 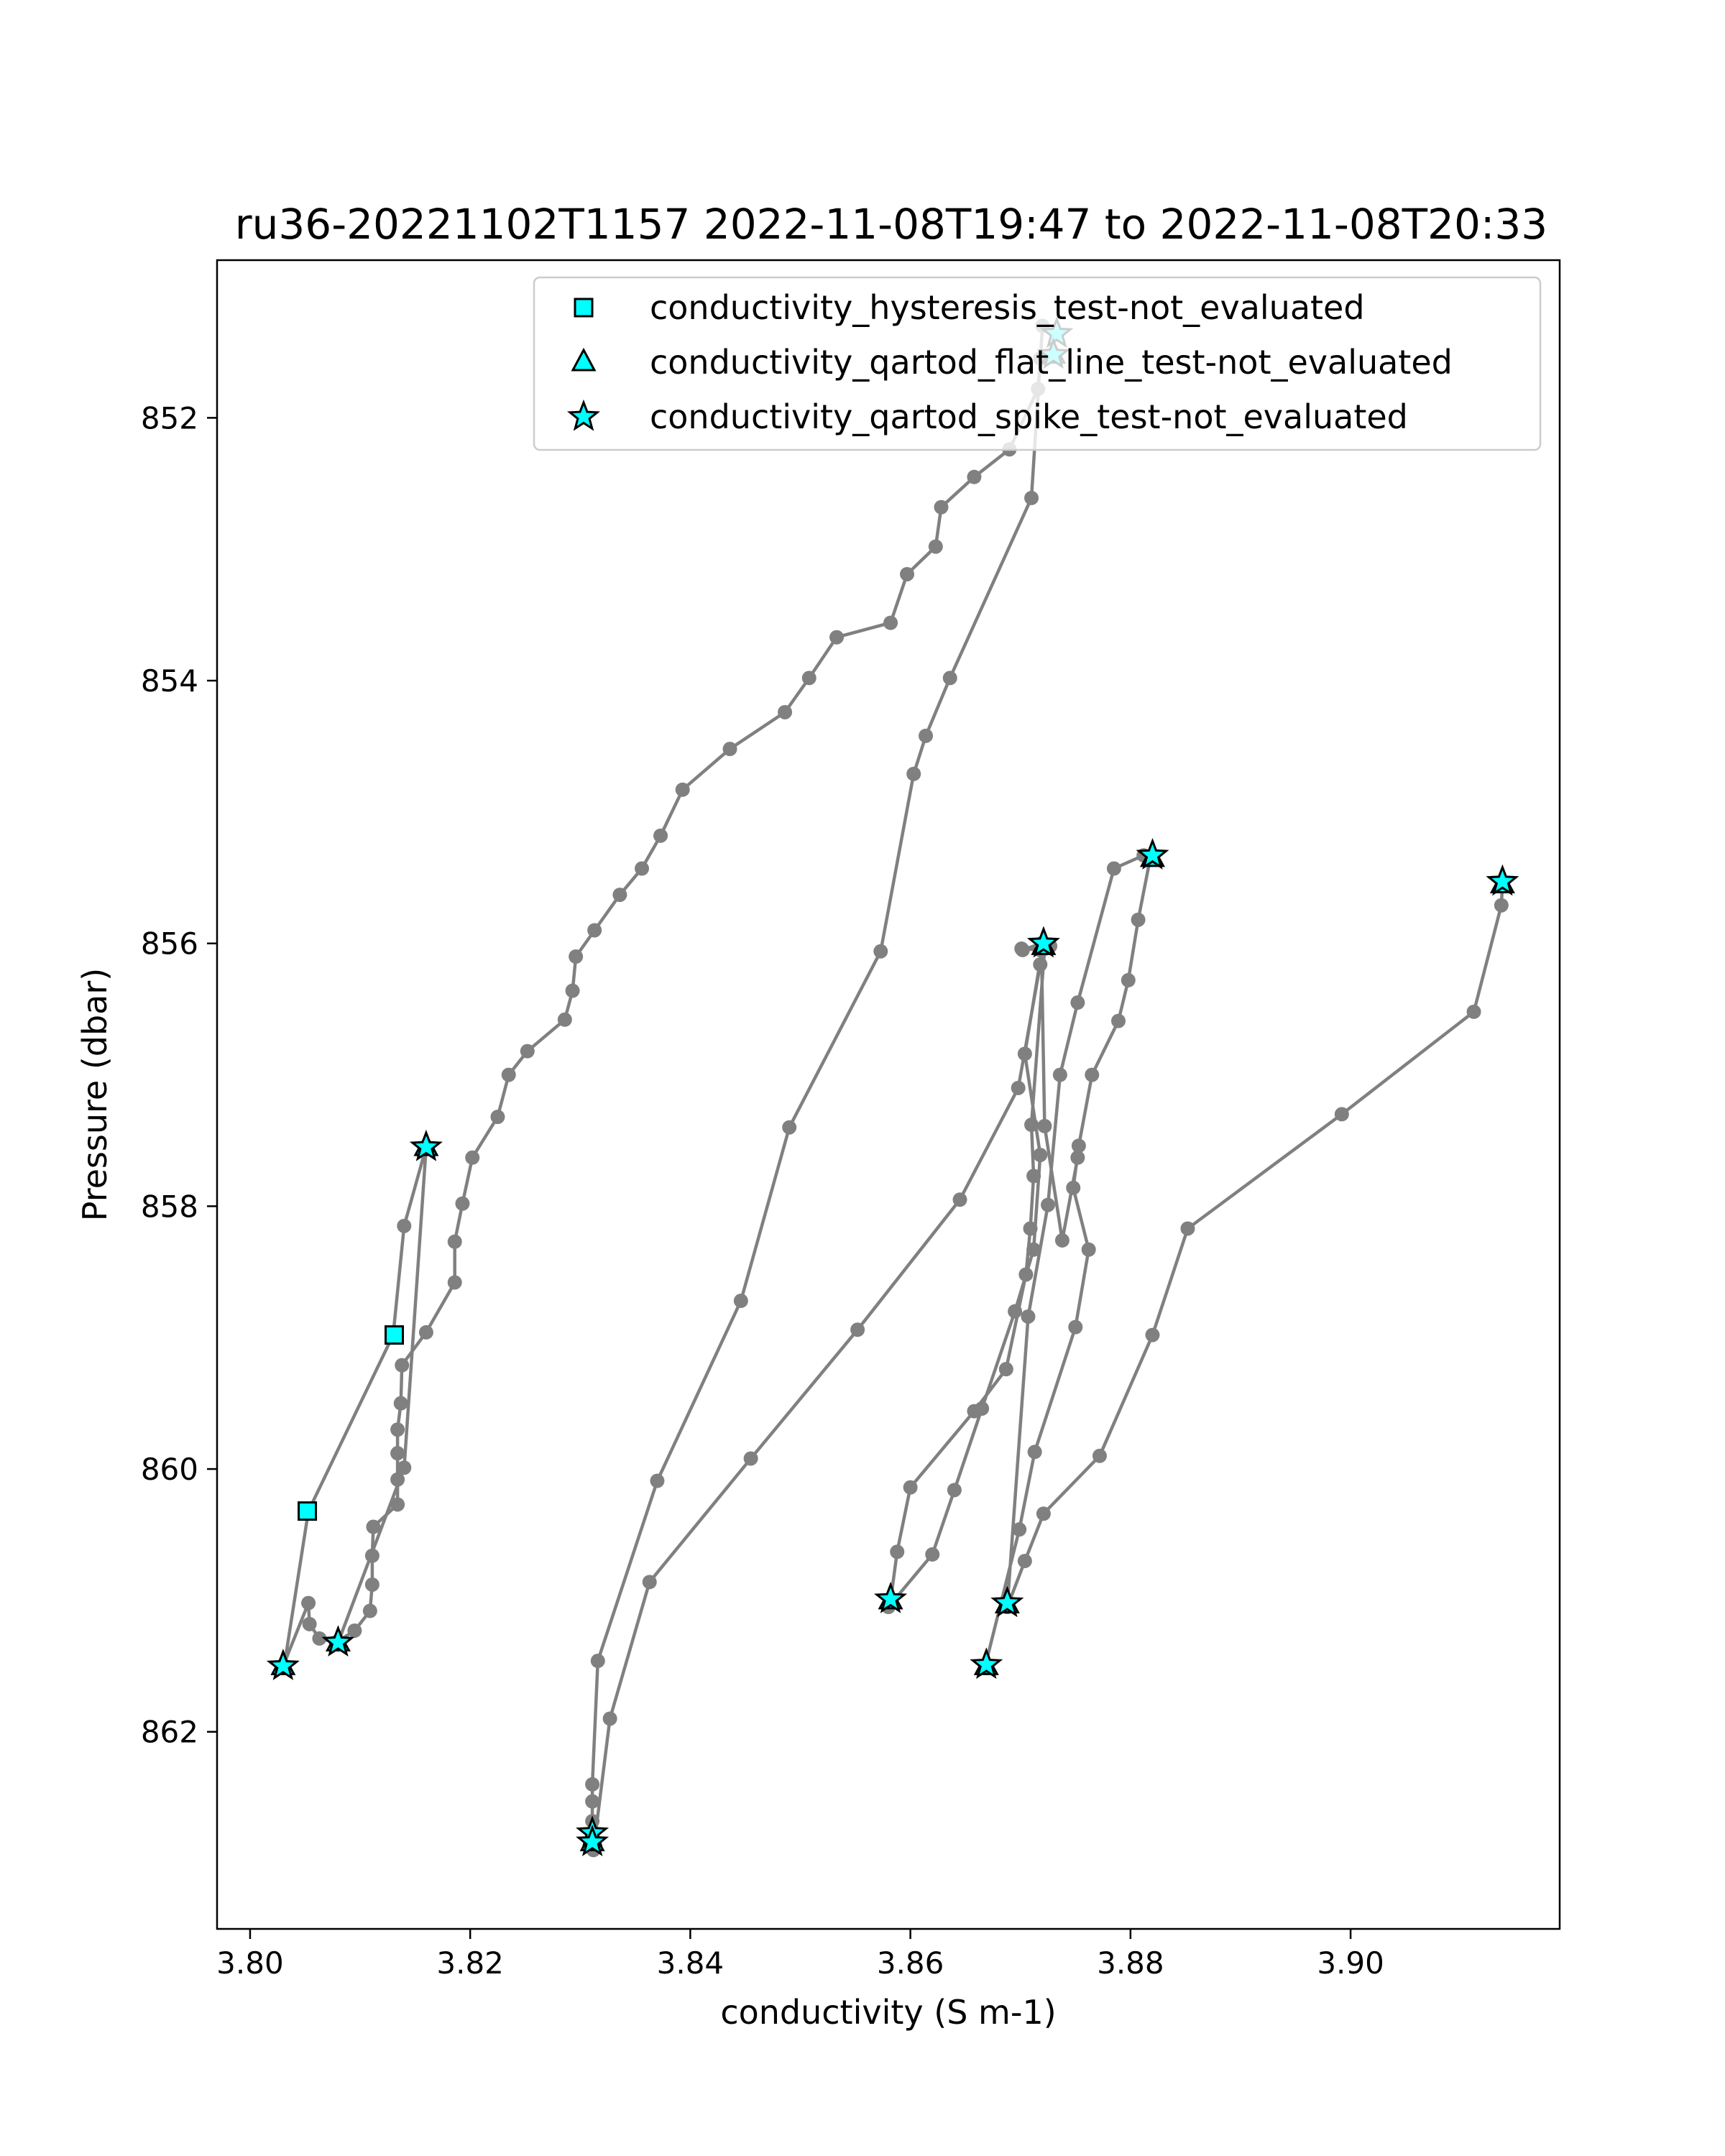 I want to click on y-tick-label: 854, so click(x=169, y=681).